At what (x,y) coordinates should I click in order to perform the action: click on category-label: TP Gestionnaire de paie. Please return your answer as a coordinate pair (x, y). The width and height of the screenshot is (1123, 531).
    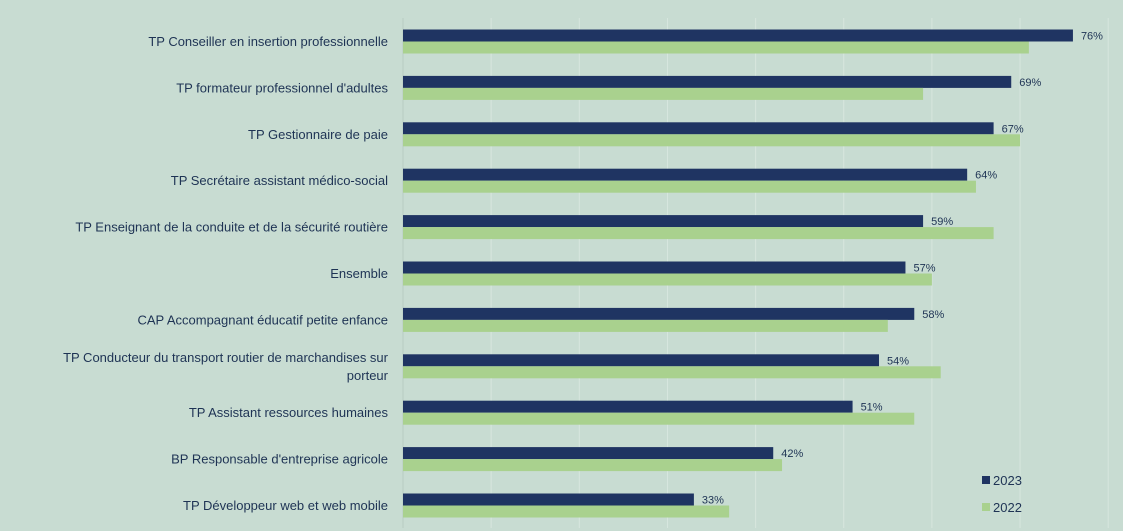
    Looking at the image, I should click on (318, 134).